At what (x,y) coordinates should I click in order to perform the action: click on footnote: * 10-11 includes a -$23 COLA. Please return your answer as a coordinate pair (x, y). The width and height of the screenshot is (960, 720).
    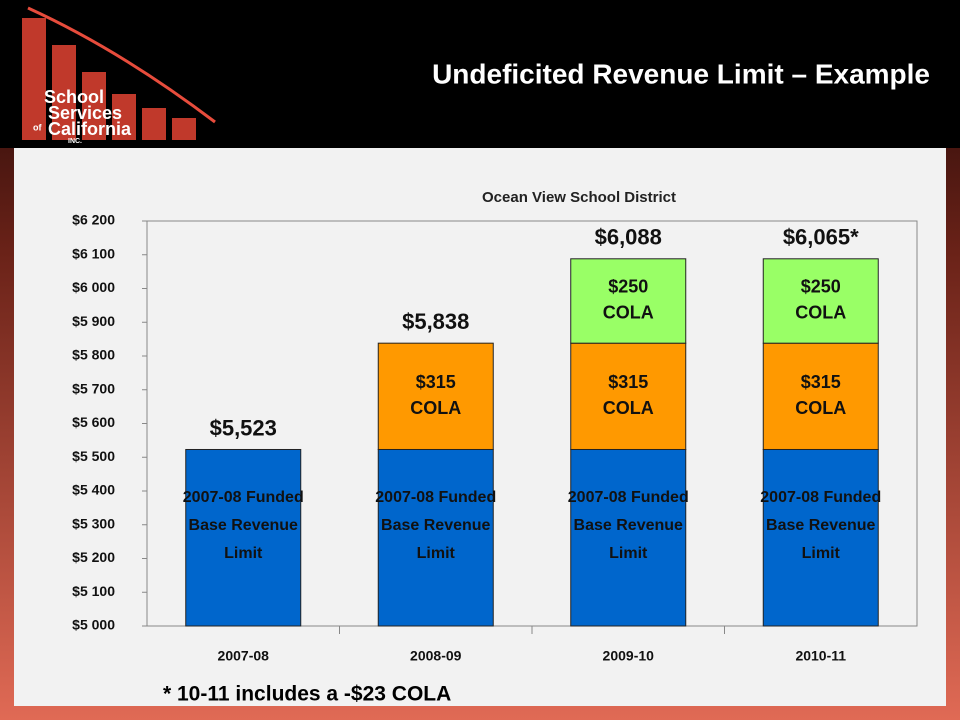
    Looking at the image, I should click on (307, 694).